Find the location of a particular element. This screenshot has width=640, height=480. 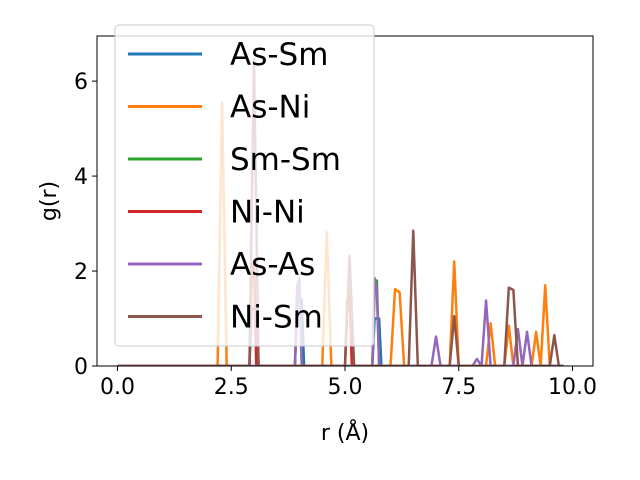

x-axis: 0.0 2.5 5.0 7.5 10.0 is located at coordinates (348, 383).